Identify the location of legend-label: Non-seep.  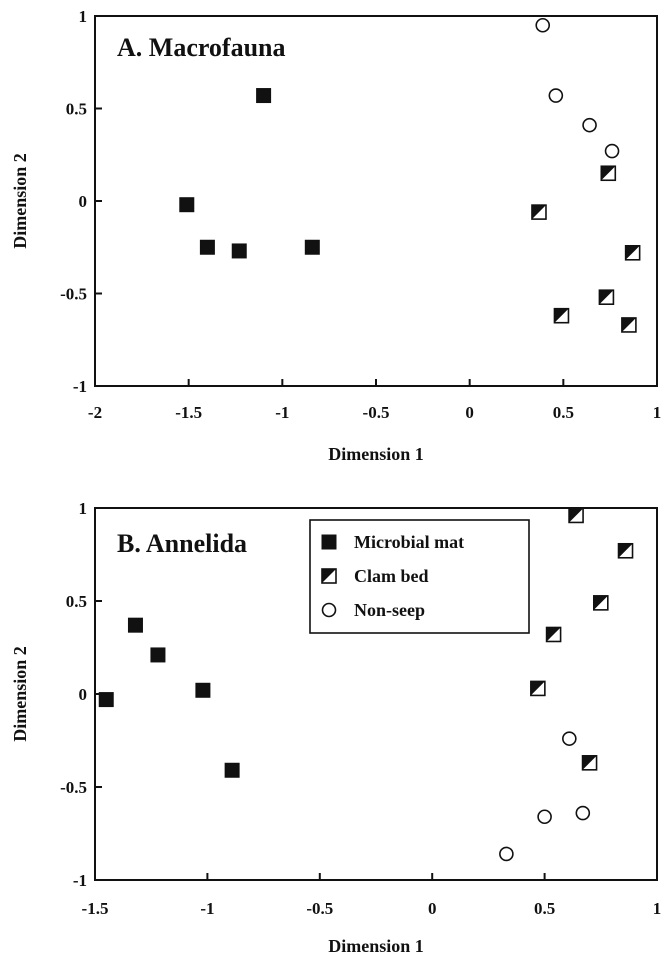
(389, 610).